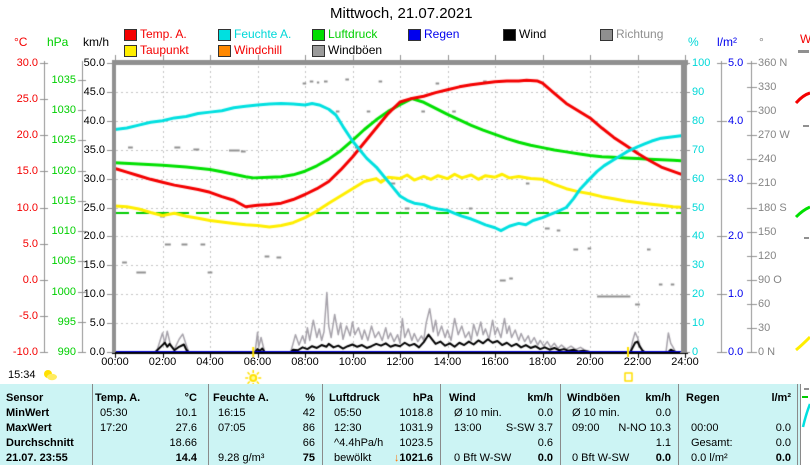 This screenshot has height=465, width=810. I want to click on tick-hpa-1030: 1030, so click(63, 110).